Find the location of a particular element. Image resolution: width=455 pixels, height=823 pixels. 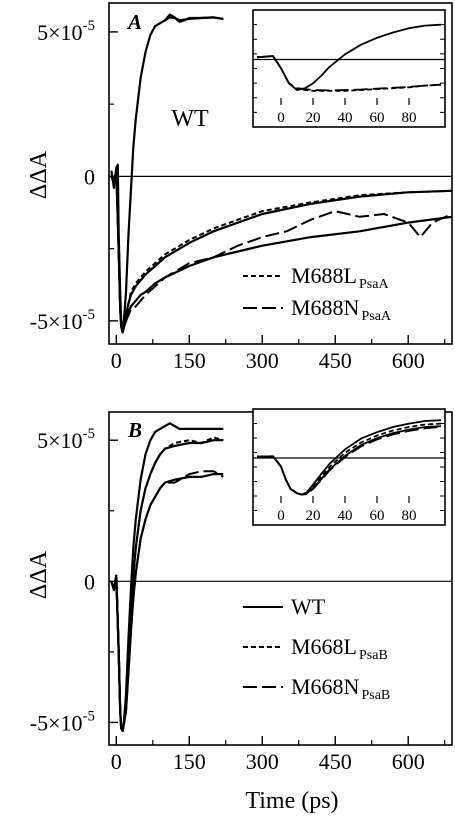

legend-label: M688L PsaA is located at coordinates (340, 277).